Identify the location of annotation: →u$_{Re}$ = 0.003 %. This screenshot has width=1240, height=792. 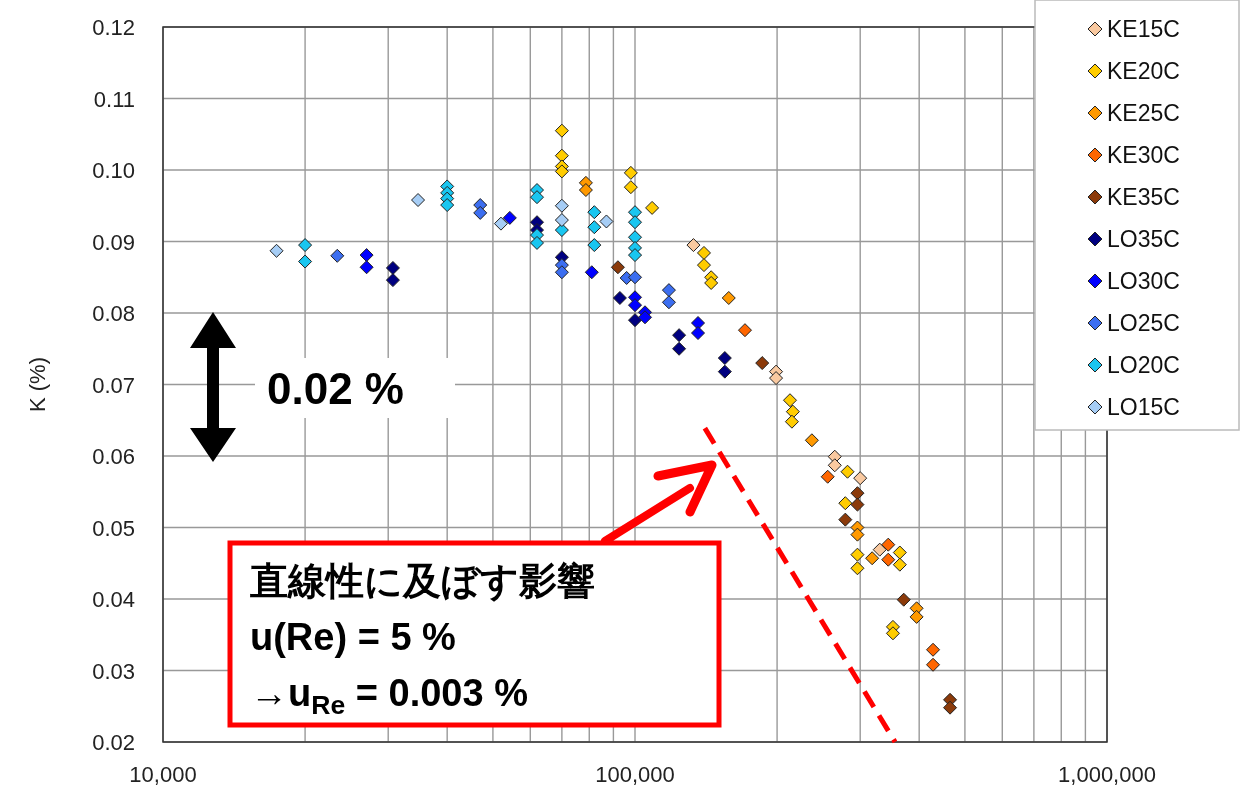
(389, 696).